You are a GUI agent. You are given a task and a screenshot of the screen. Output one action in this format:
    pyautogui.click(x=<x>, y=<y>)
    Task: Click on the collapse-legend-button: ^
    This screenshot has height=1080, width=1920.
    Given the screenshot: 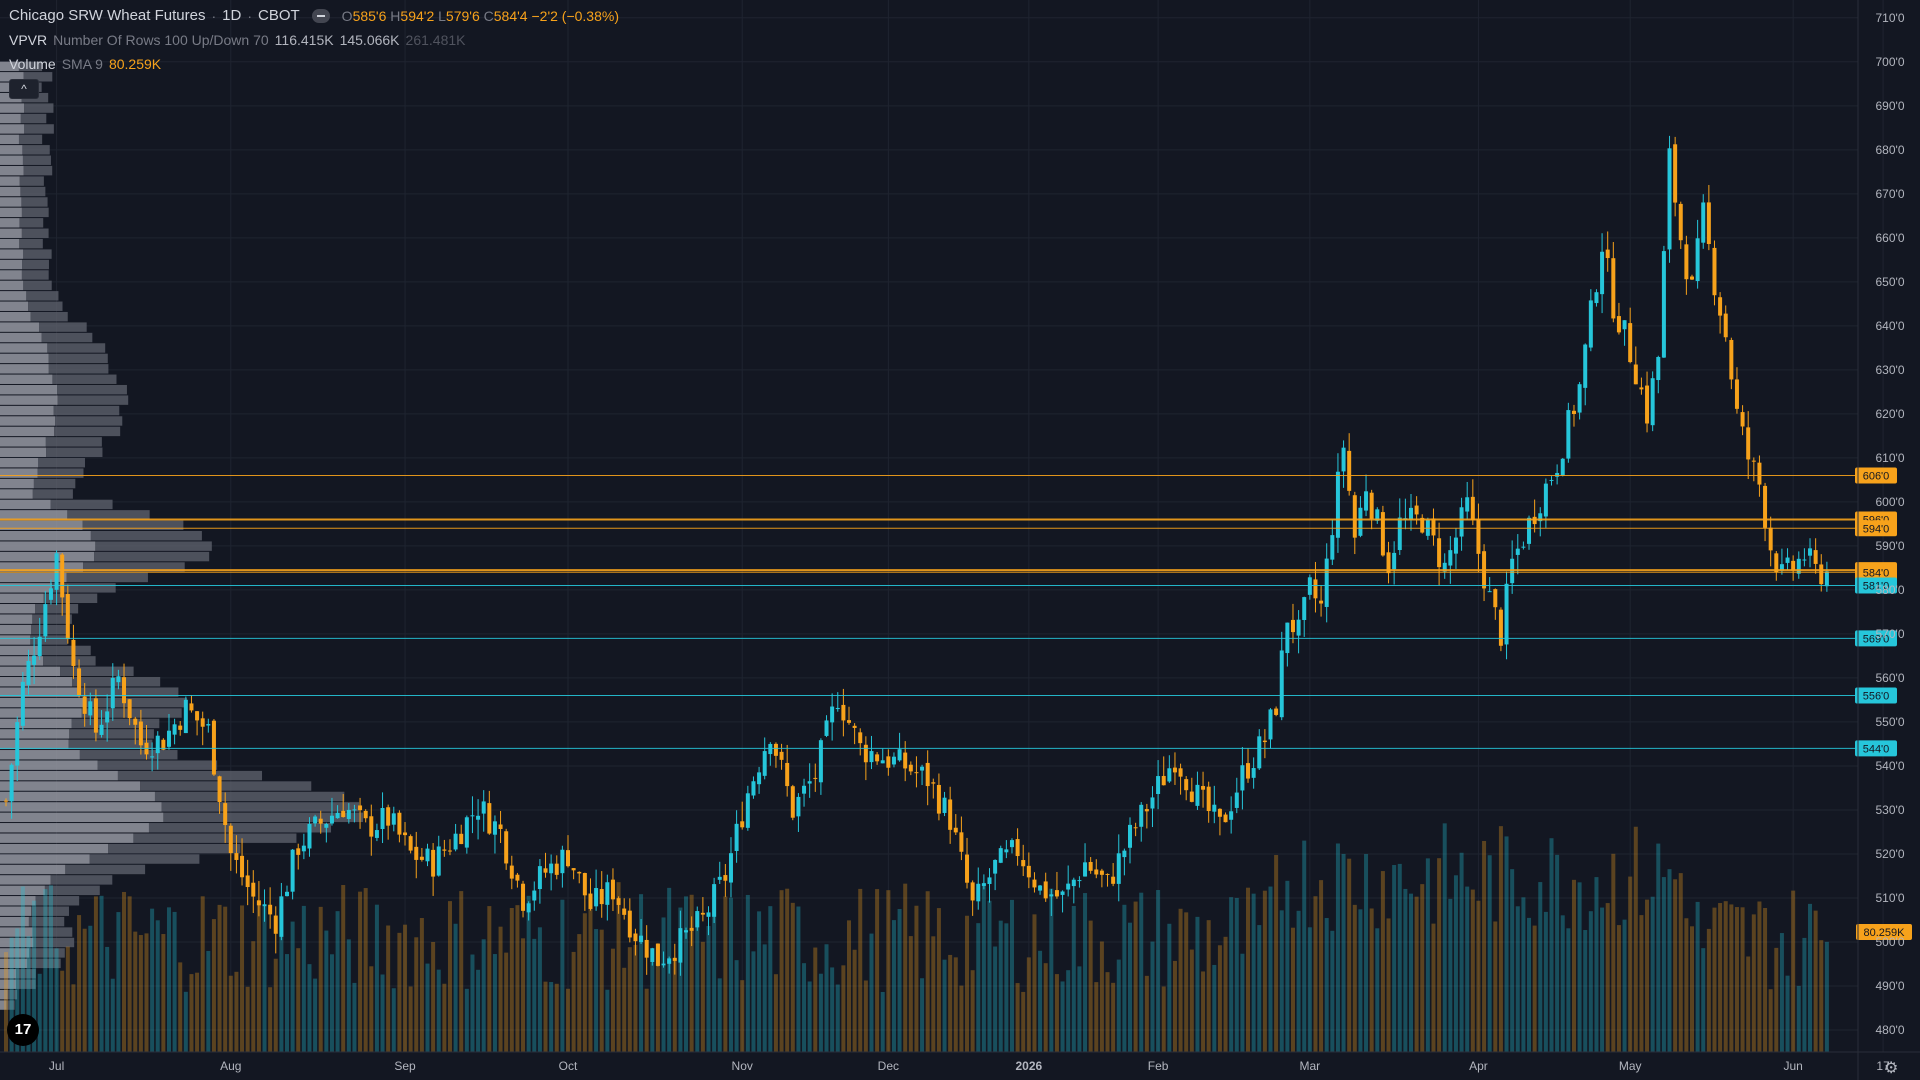 What is the action you would take?
    pyautogui.click(x=24, y=89)
    